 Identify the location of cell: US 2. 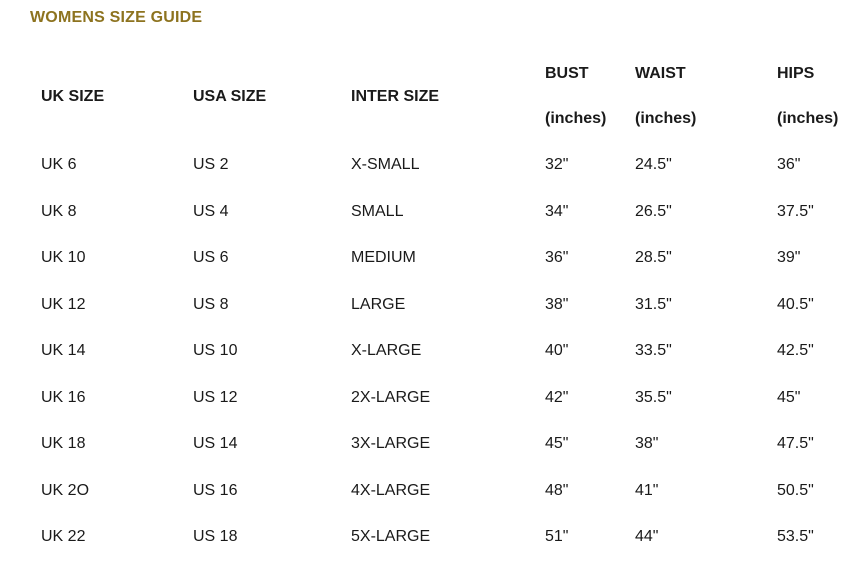
(211, 165).